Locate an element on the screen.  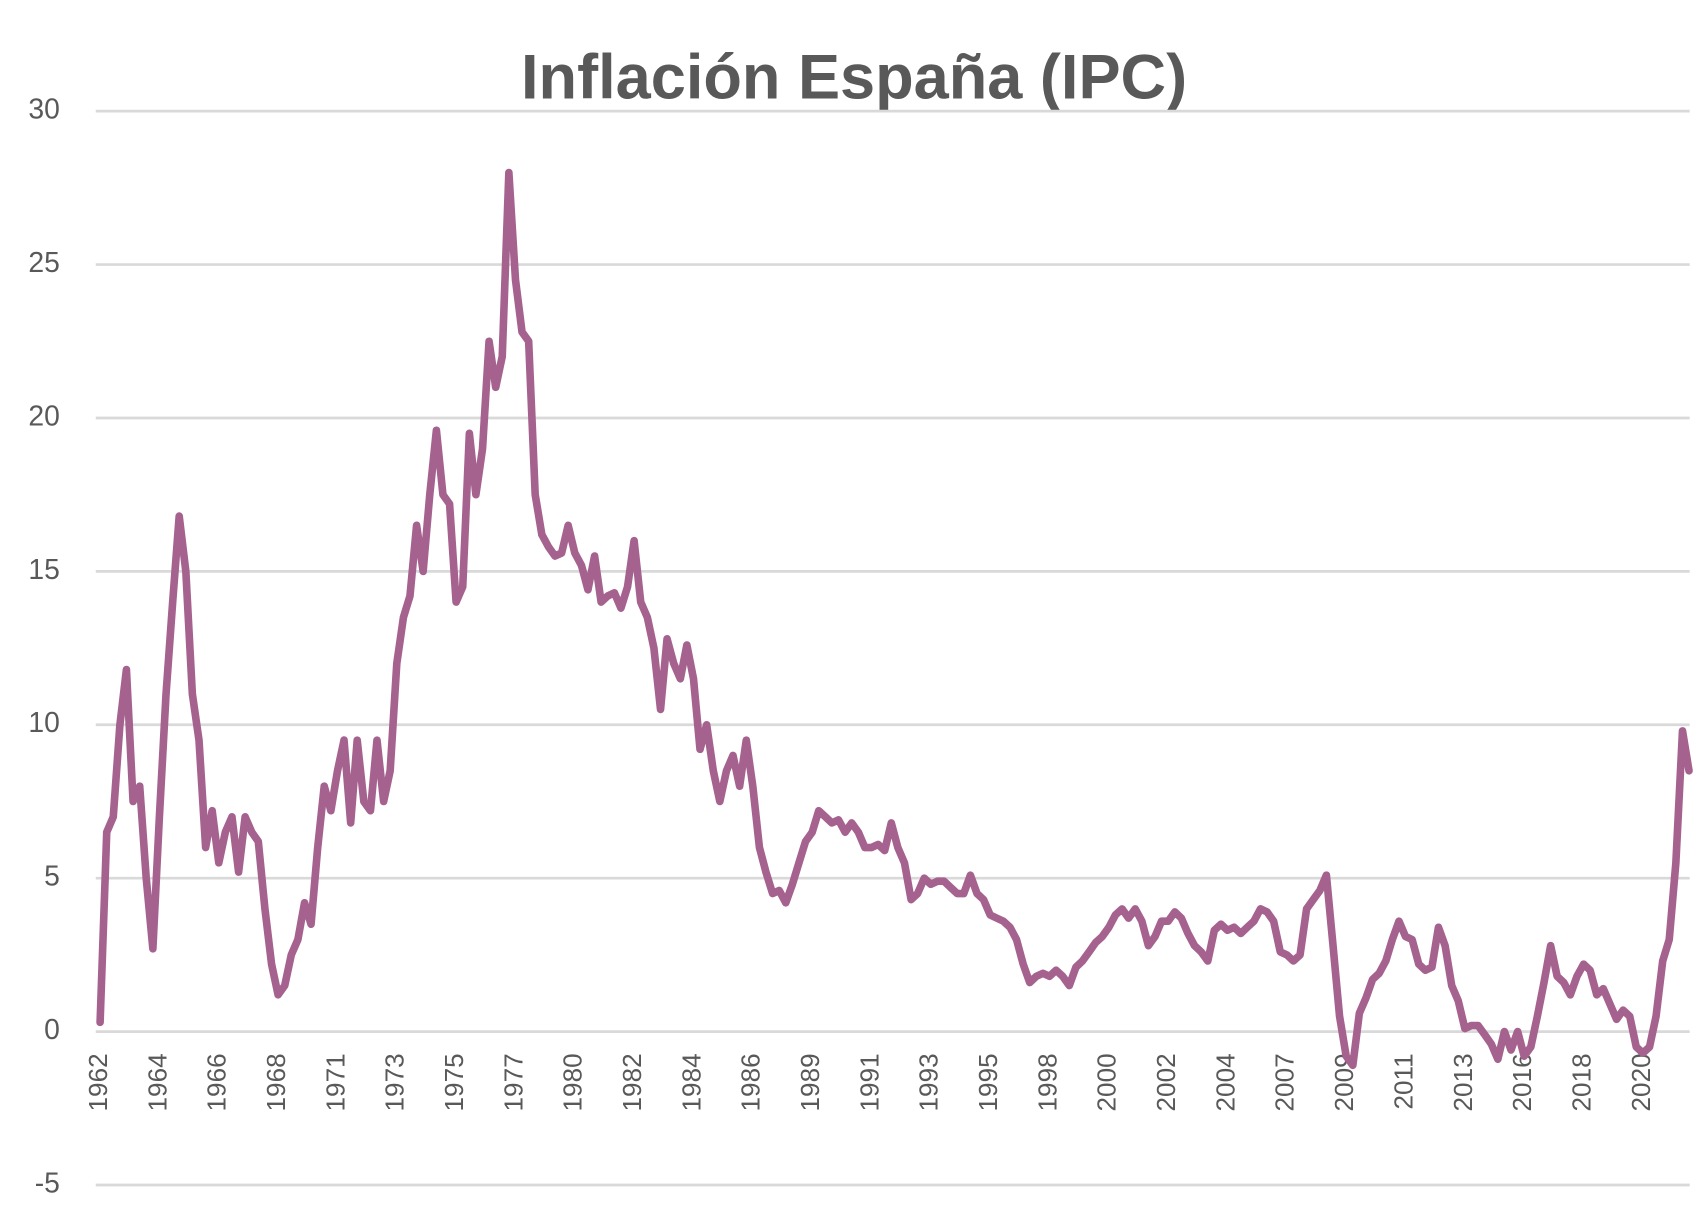
x-tick-label: 2004 is located at coordinates (1225, 1082).